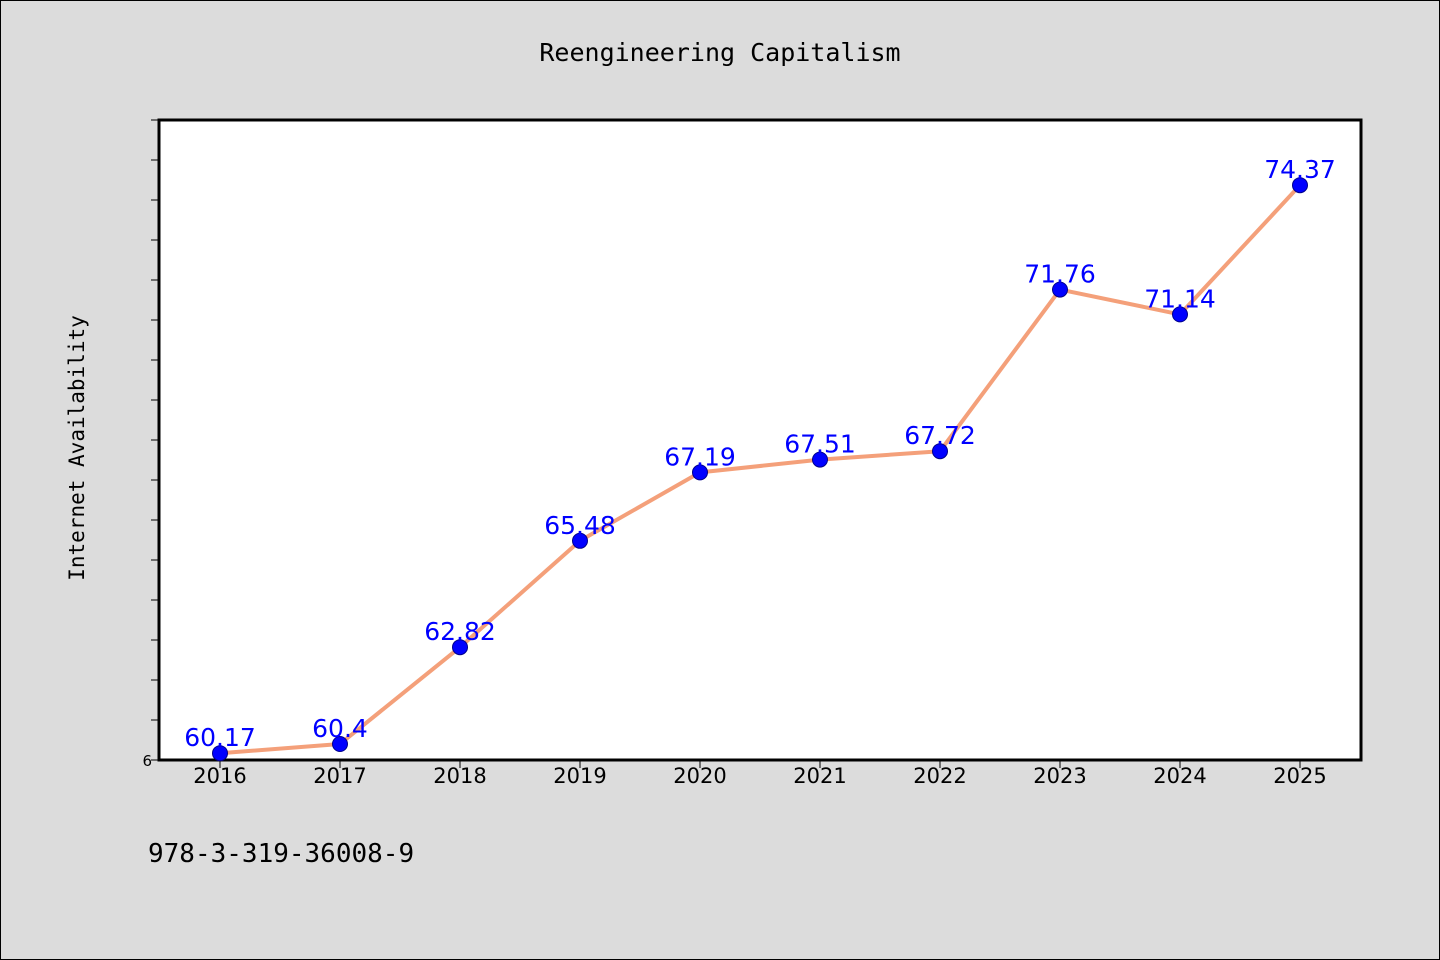 The height and width of the screenshot is (960, 1440). What do you see at coordinates (339, 776) in the screenshot?
I see `x-tick-label: 2017` at bounding box center [339, 776].